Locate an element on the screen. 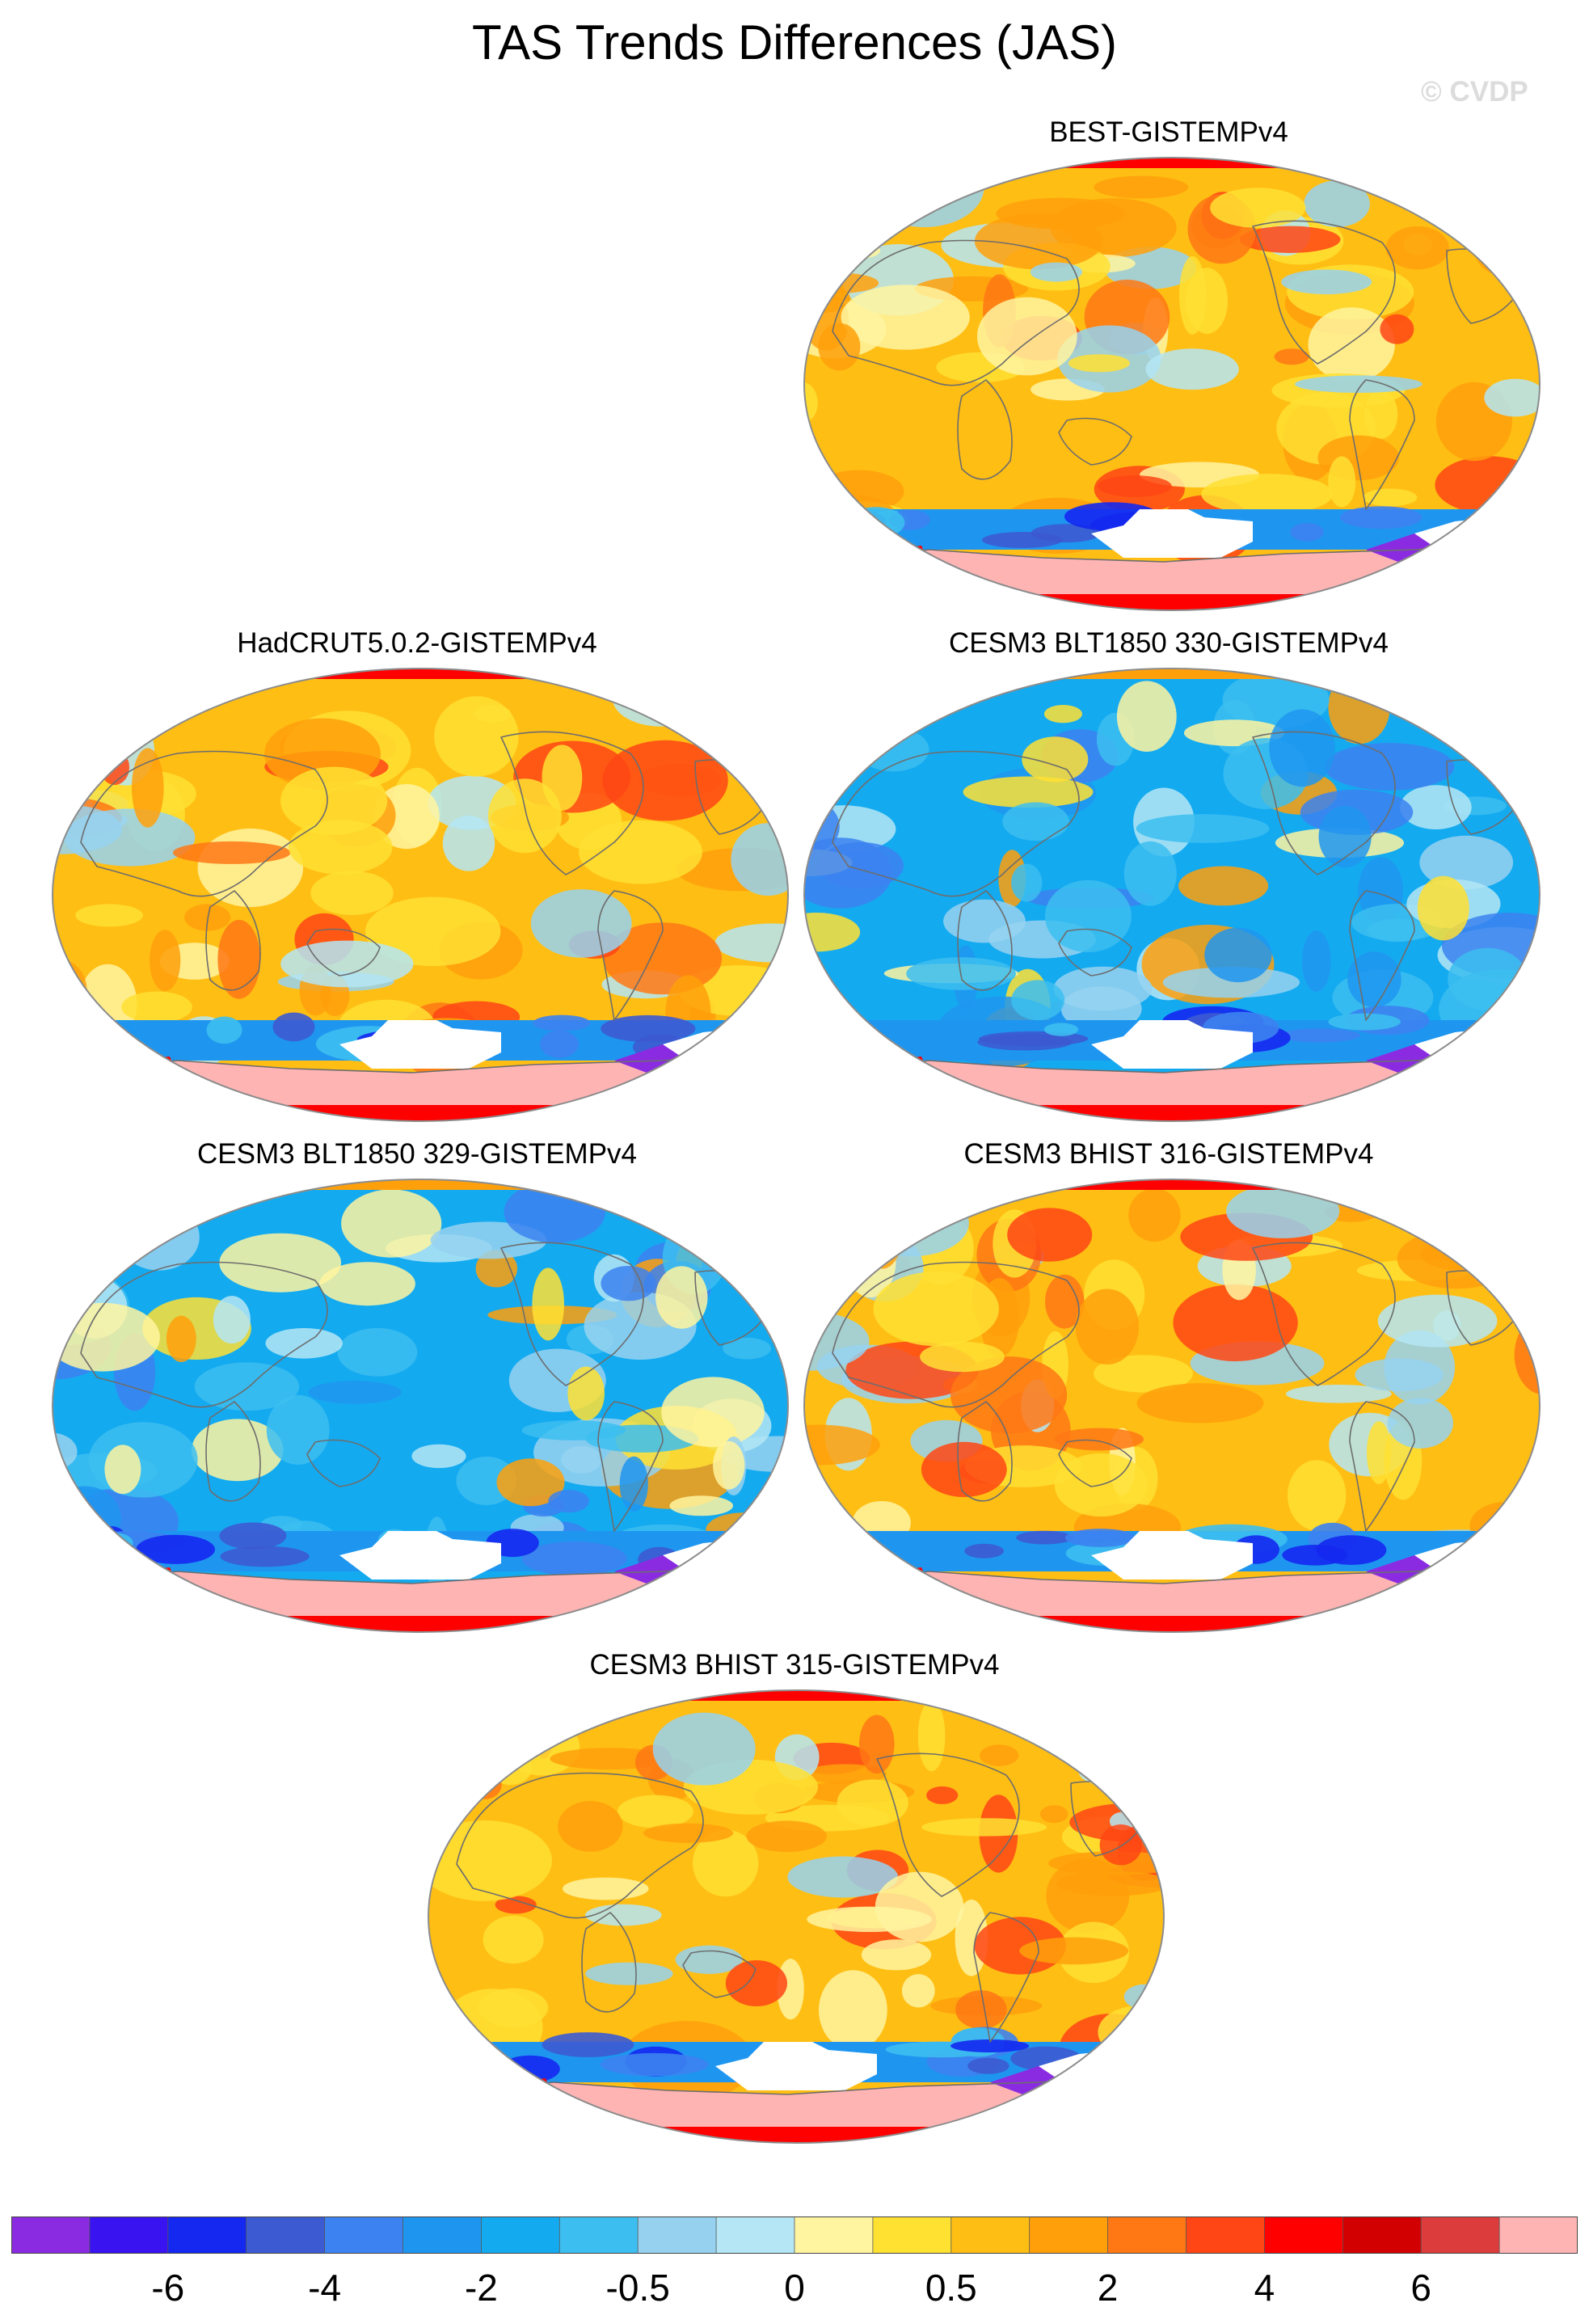 This screenshot has height=2324, width=1589. colorbar-tick-label: -6 is located at coordinates (168, 2288).